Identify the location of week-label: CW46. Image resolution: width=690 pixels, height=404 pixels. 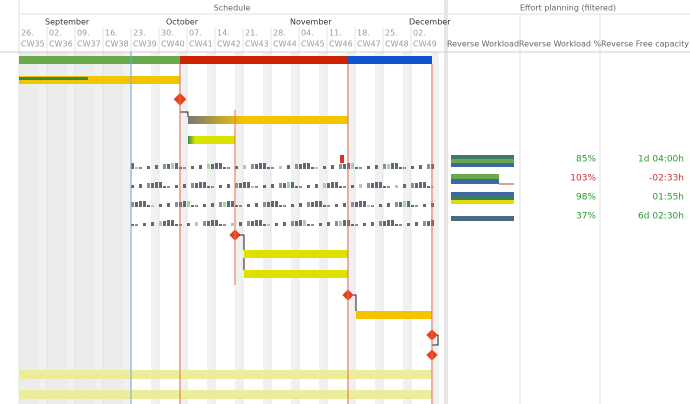
(341, 44).